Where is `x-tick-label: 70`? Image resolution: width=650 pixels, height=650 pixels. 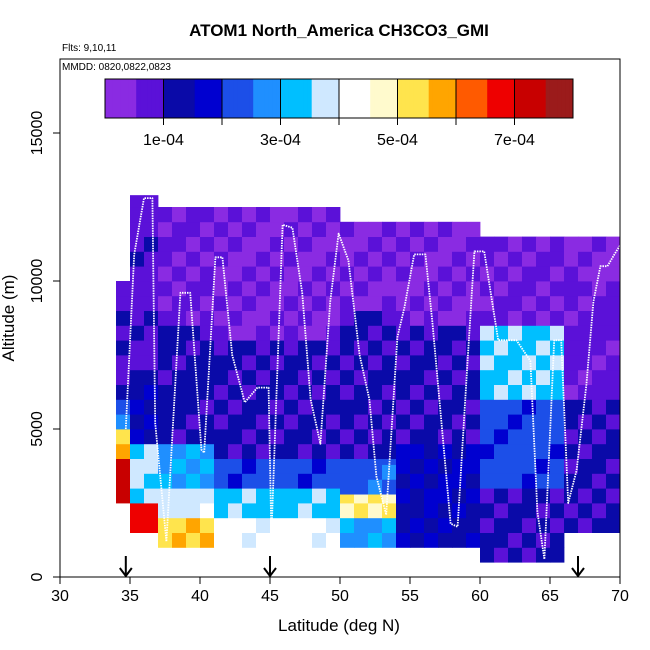
x-tick-label: 70 is located at coordinates (620, 596).